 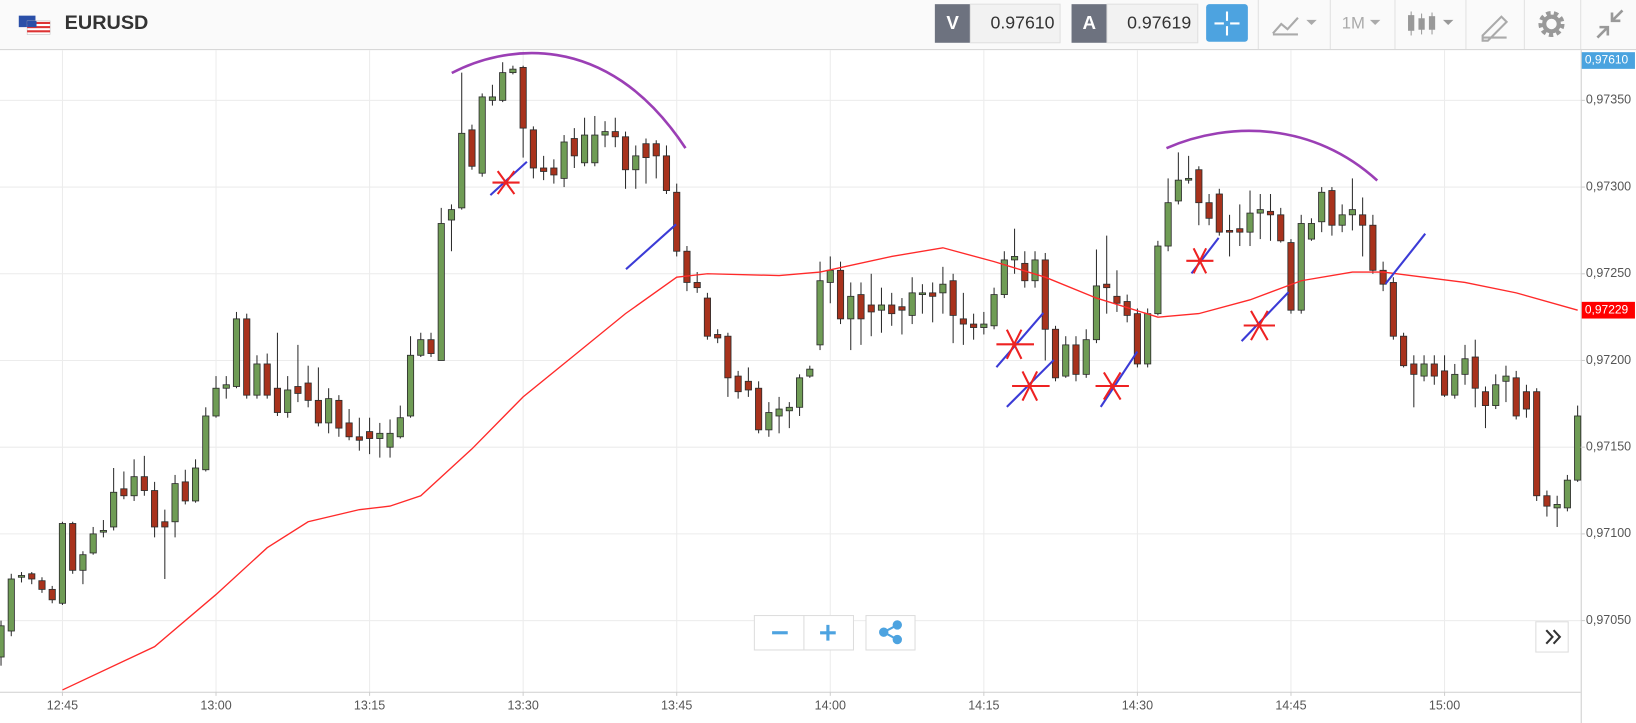 I want to click on symbol: EURUSD, so click(x=107, y=23).